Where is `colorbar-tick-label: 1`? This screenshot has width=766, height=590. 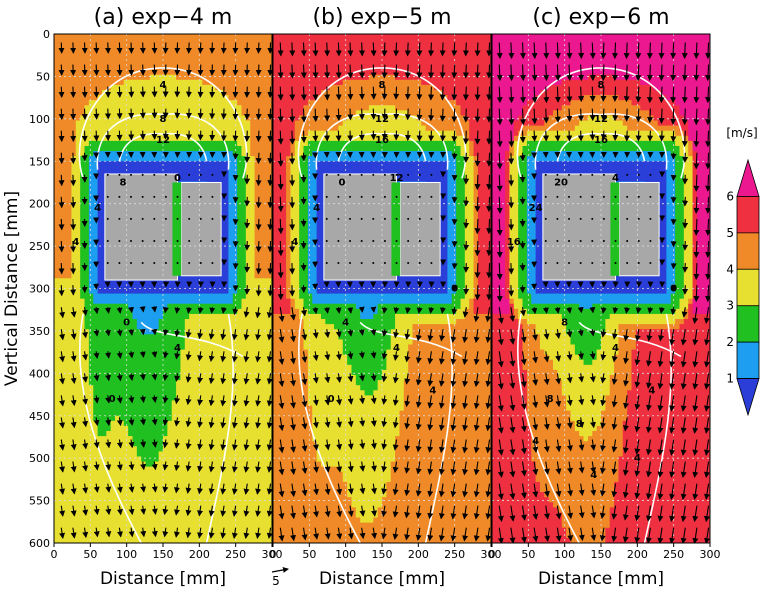
colorbar-tick-label: 1 is located at coordinates (730, 379).